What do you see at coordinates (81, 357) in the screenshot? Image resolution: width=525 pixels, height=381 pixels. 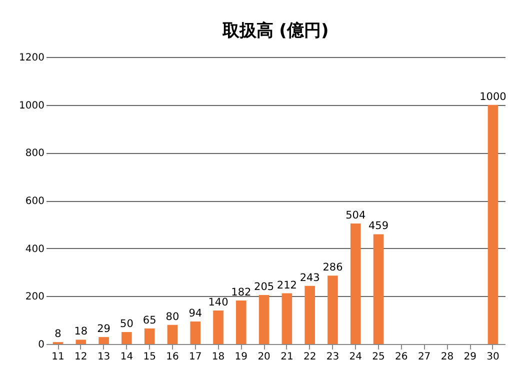 I see `x-tick-label: 12` at bounding box center [81, 357].